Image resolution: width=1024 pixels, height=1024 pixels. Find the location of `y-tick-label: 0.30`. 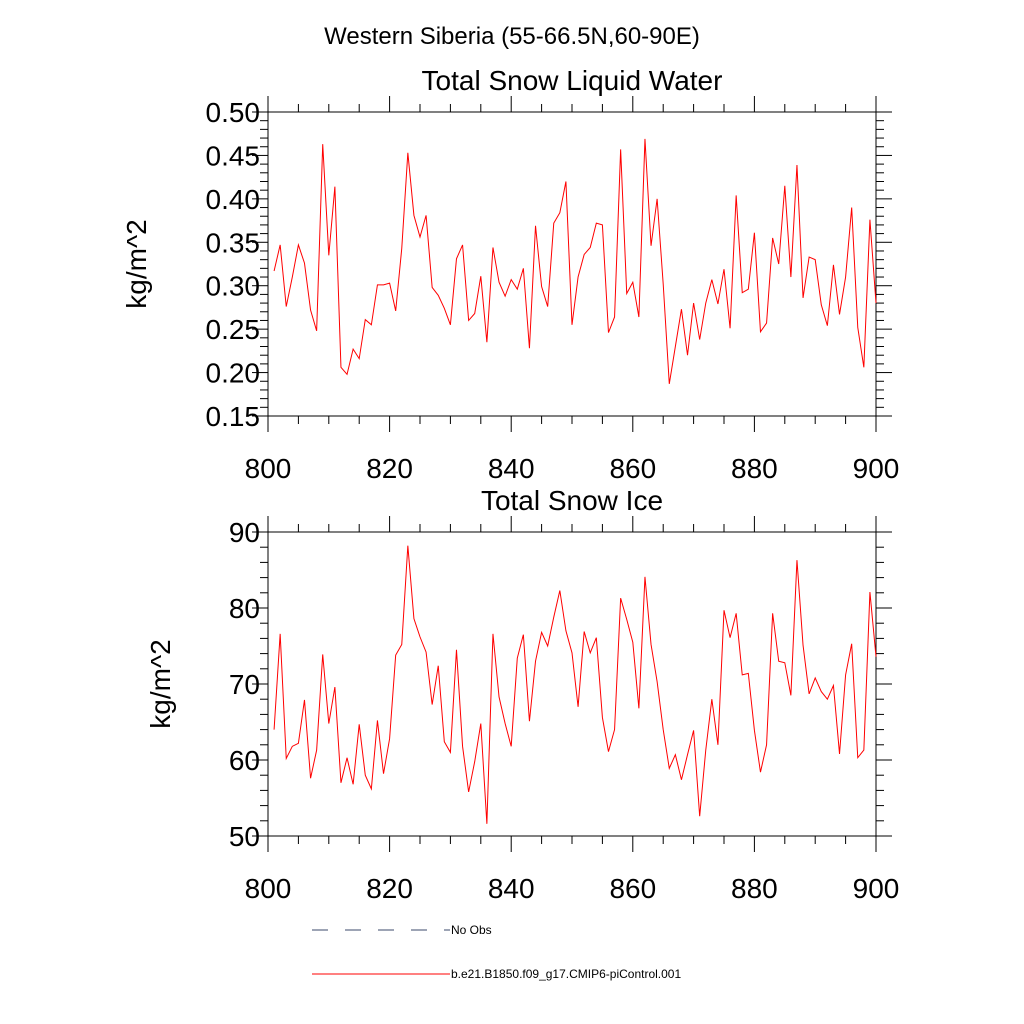

y-tick-label: 0.30 is located at coordinates (233, 286).